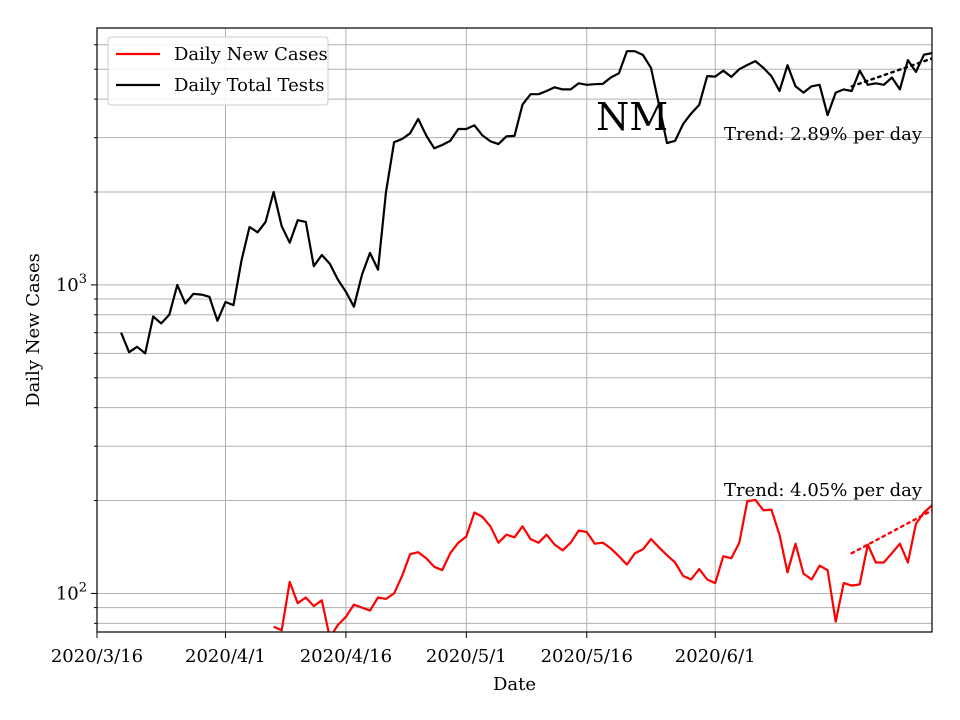 Image resolution: width=960 pixels, height=720 pixels. I want to click on legend-box, so click(218, 71).